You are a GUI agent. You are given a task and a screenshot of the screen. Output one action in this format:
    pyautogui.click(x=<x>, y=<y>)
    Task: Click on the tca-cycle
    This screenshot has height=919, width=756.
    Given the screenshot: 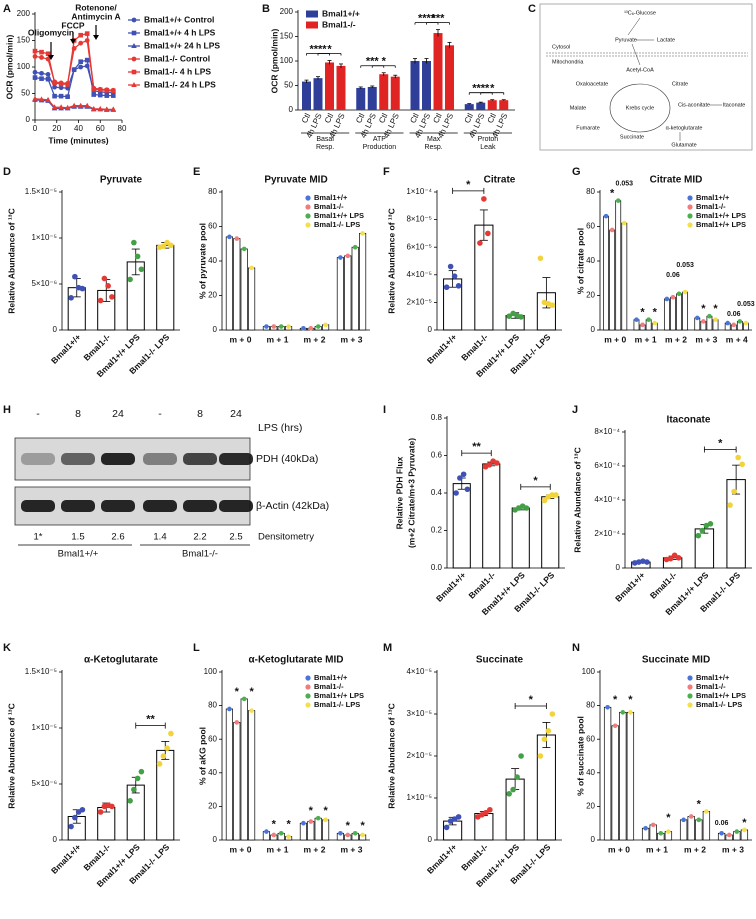 What is the action you would take?
    pyautogui.click(x=640, y=108)
    